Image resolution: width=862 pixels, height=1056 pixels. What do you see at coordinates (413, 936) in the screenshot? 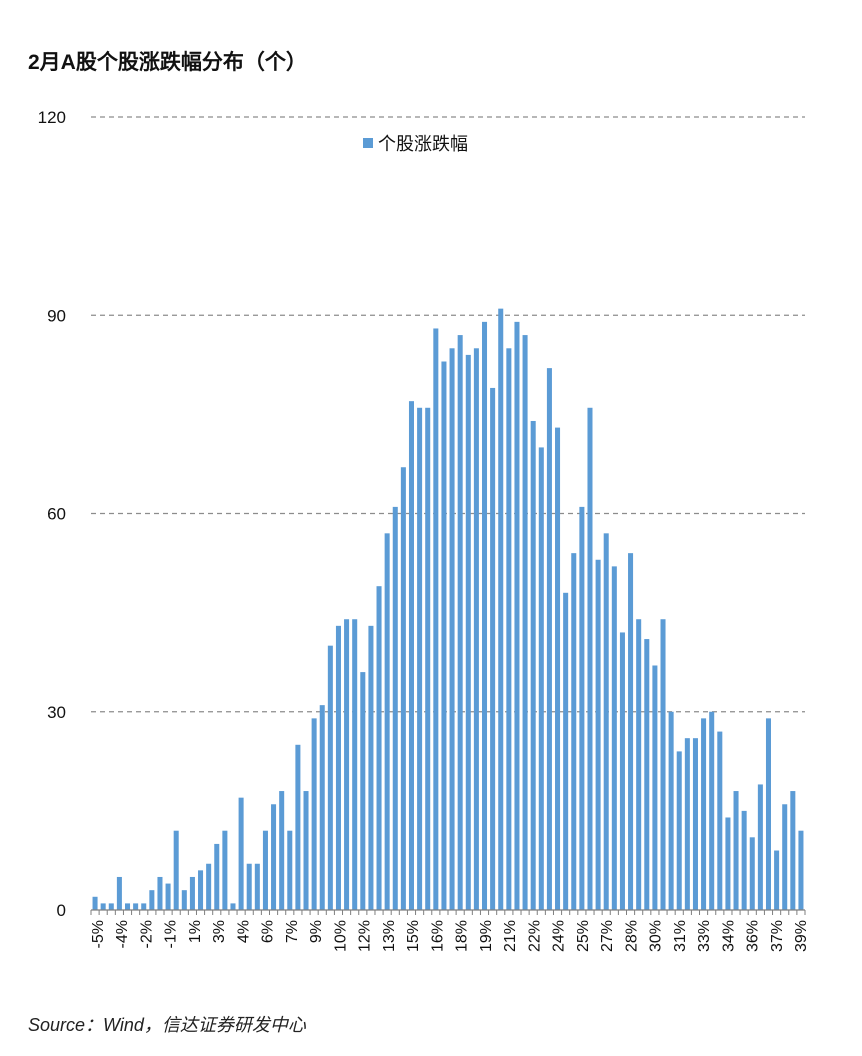
I see `x-tick-label: 15%` at bounding box center [413, 936].